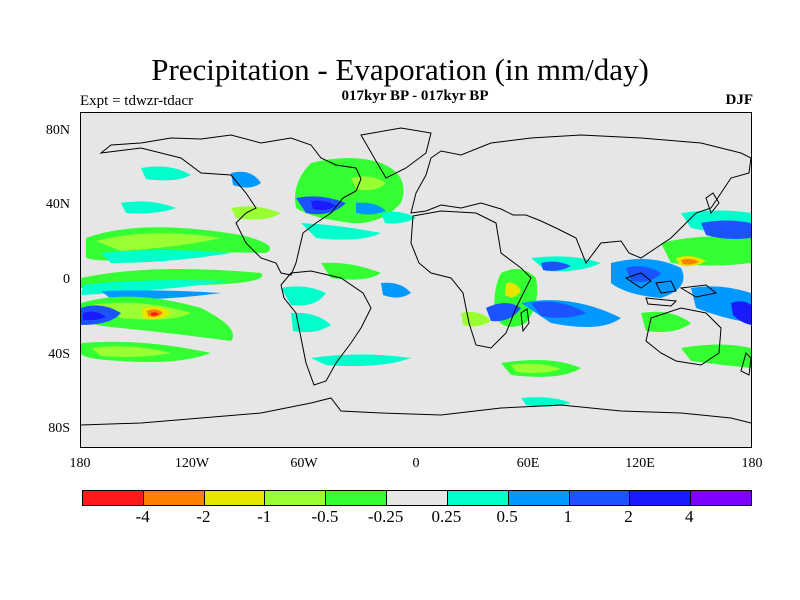 This screenshot has height=600, width=800. Describe the element at coordinates (628, 516) in the screenshot. I see `colorbar-label: 2` at that location.